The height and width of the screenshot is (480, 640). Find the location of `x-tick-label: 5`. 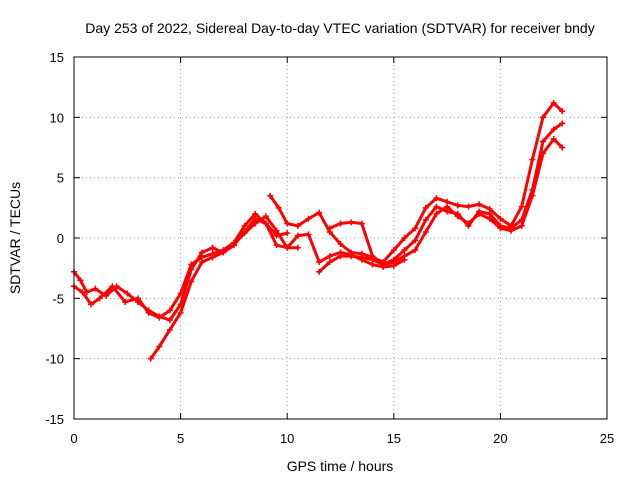

x-tick-label: 5 is located at coordinates (180, 438).